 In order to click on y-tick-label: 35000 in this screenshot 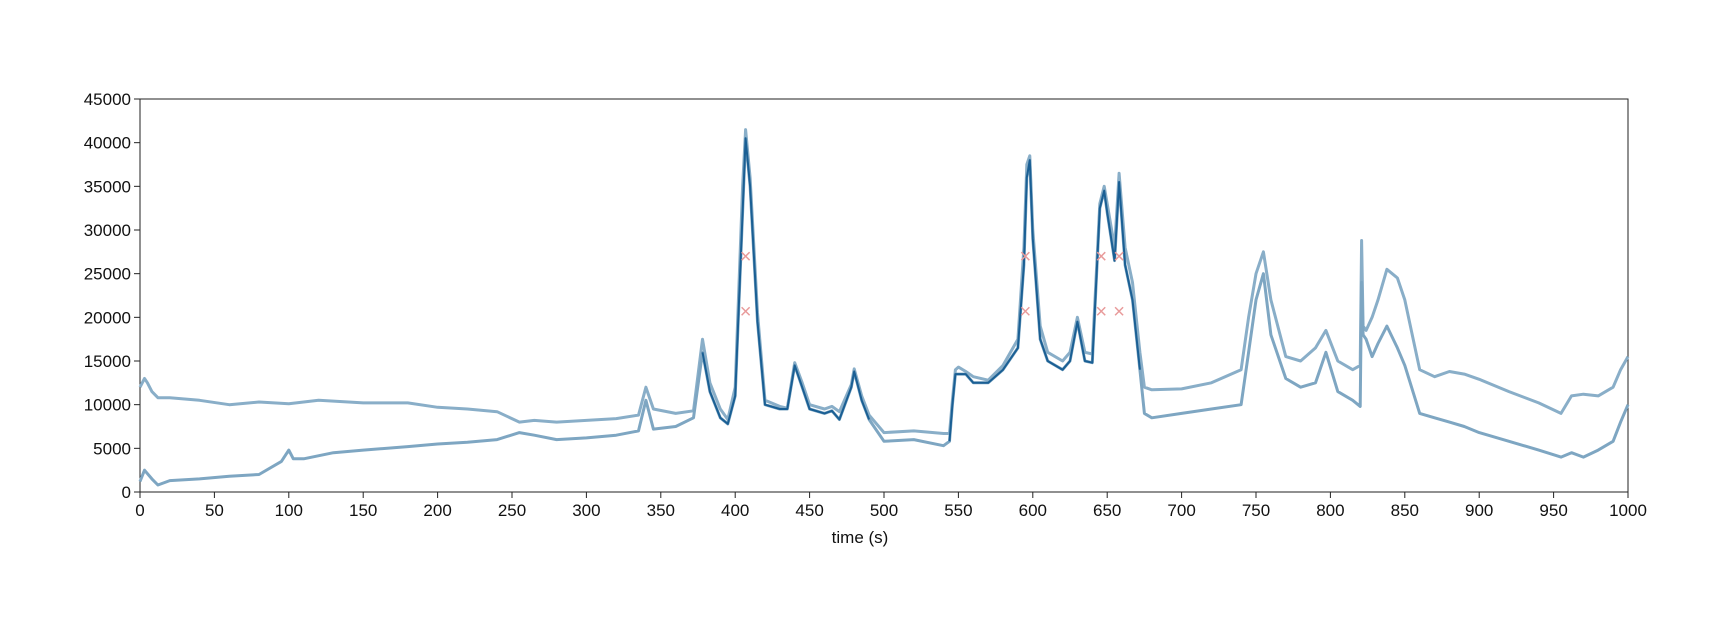, I will do `click(107, 186)`.